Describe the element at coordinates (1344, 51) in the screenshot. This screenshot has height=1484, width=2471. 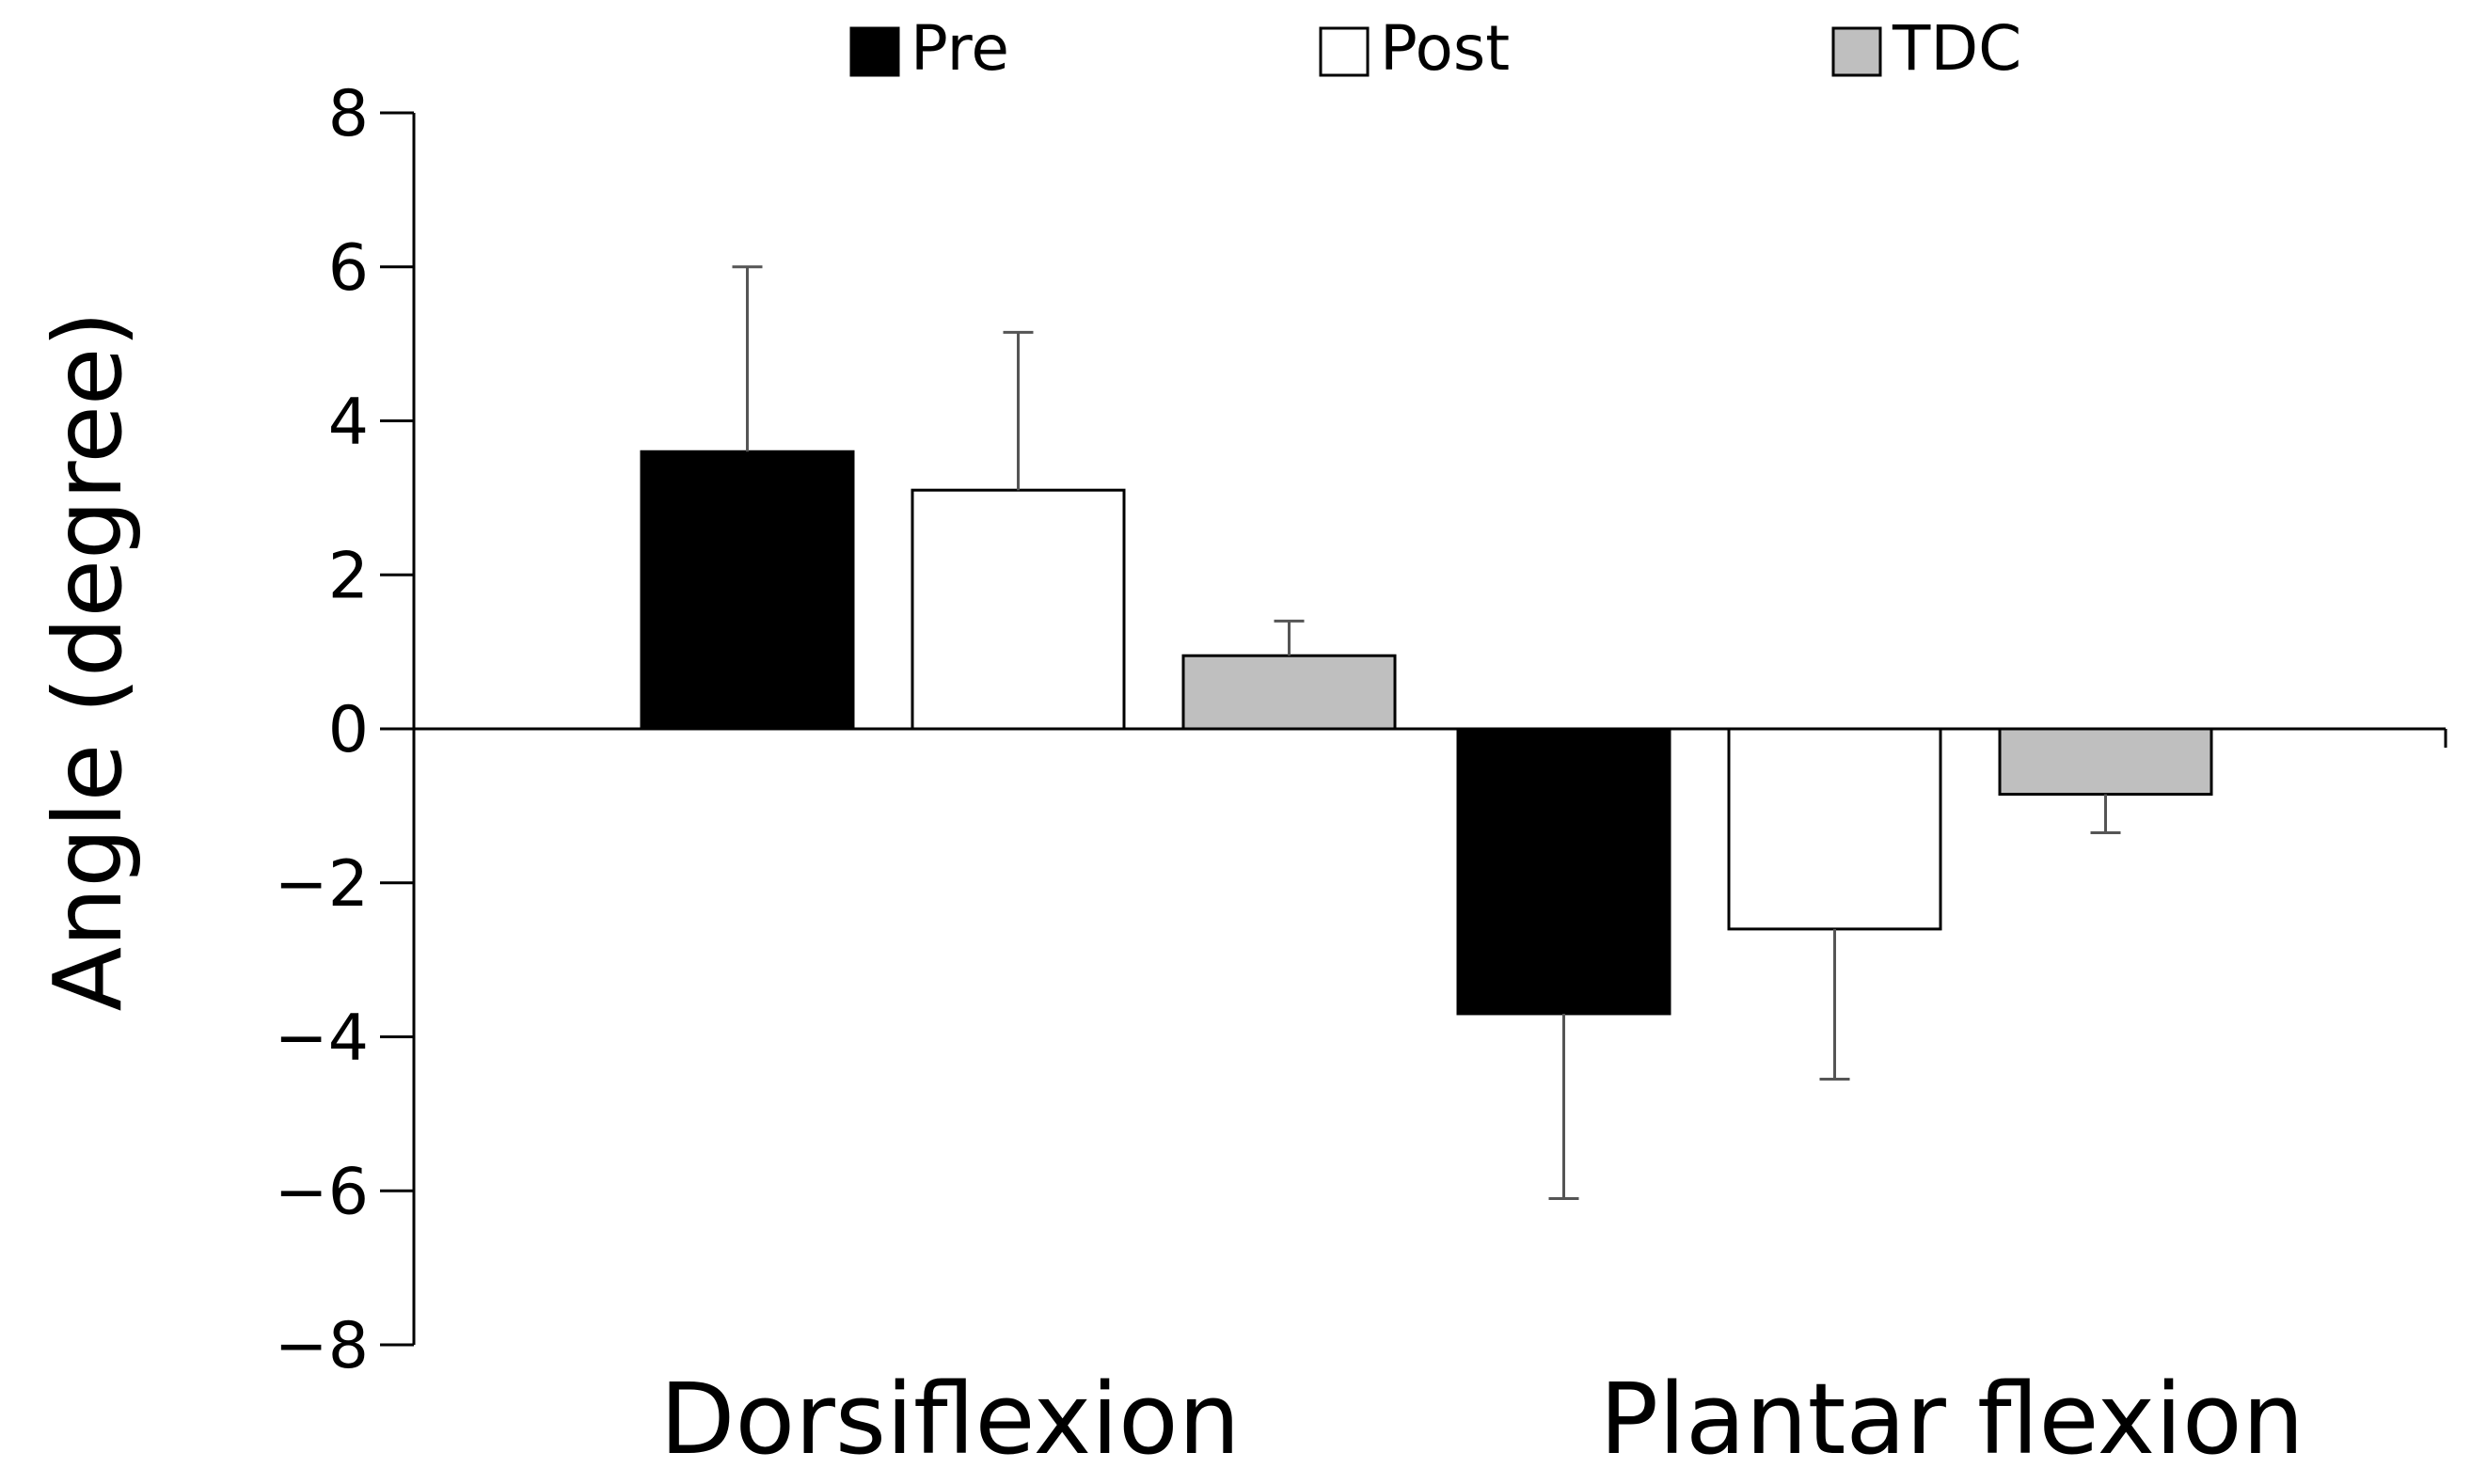
I see `legend-swatch-post` at that location.